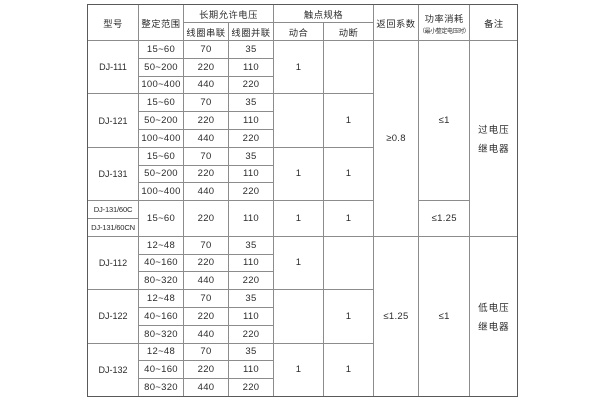 Image resolution: width=600 pixels, height=400 pixels. Describe the element at coordinates (298, 31) in the screenshot. I see `header-normally-open-cell: 动合` at that location.